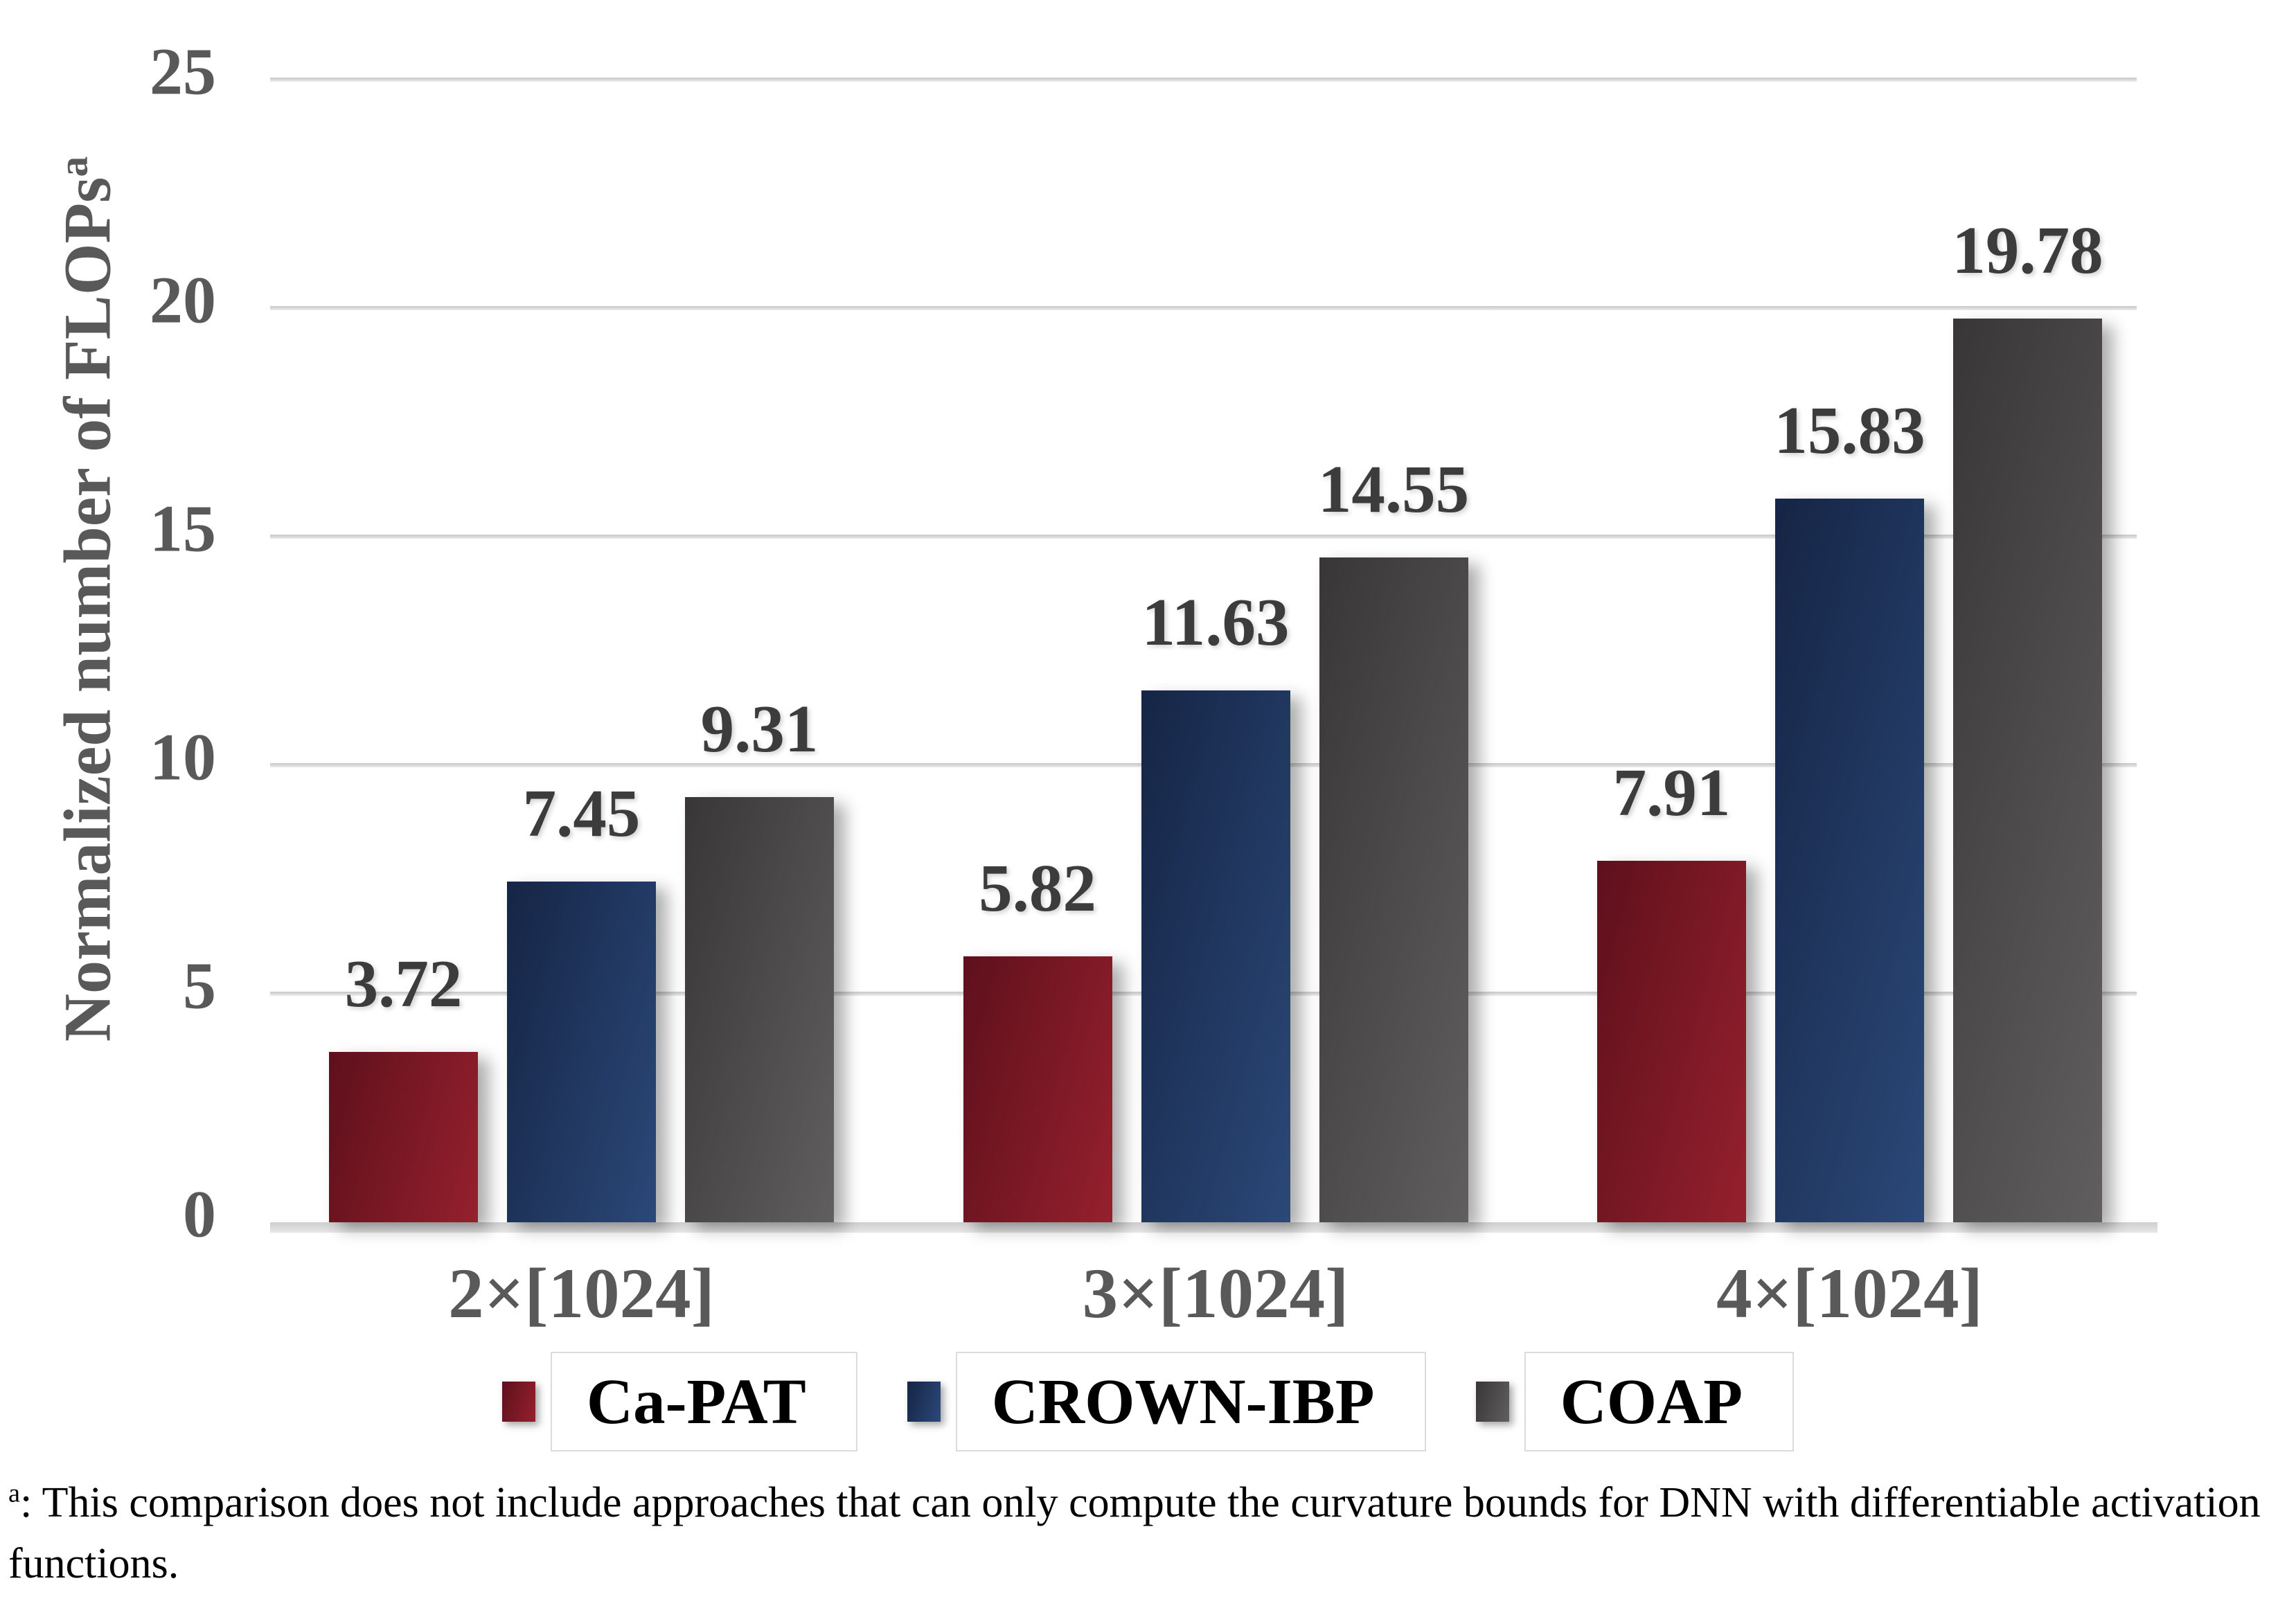  Describe the element at coordinates (759, 651) in the screenshot. I see `bar-slot-coap-2-1024: 9.31` at that location.